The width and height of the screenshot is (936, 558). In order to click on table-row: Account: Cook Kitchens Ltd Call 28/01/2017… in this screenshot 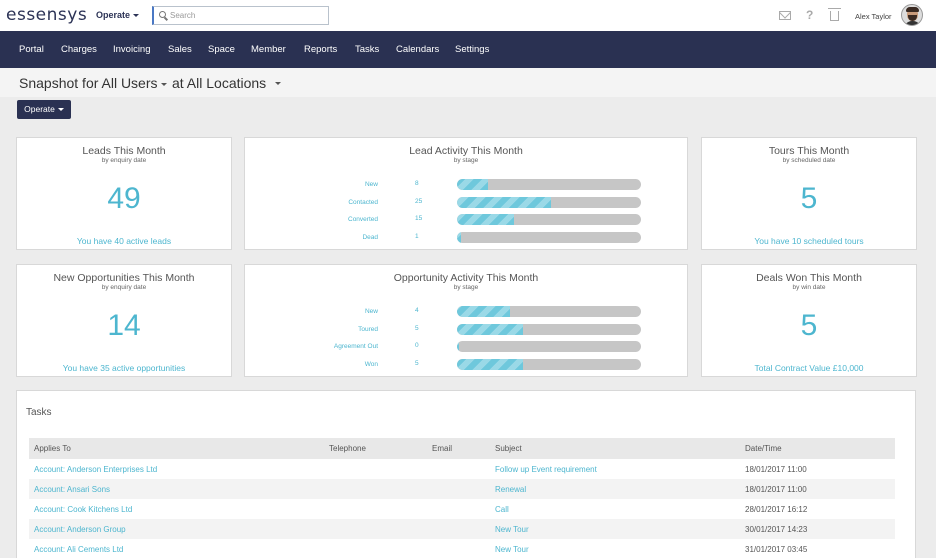, I will do `click(462, 509)`.